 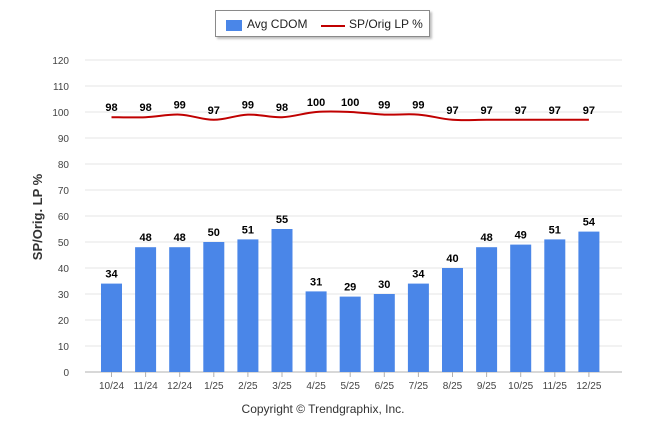 What do you see at coordinates (350, 288) in the screenshot?
I see `bar-value-label: 29` at bounding box center [350, 288].